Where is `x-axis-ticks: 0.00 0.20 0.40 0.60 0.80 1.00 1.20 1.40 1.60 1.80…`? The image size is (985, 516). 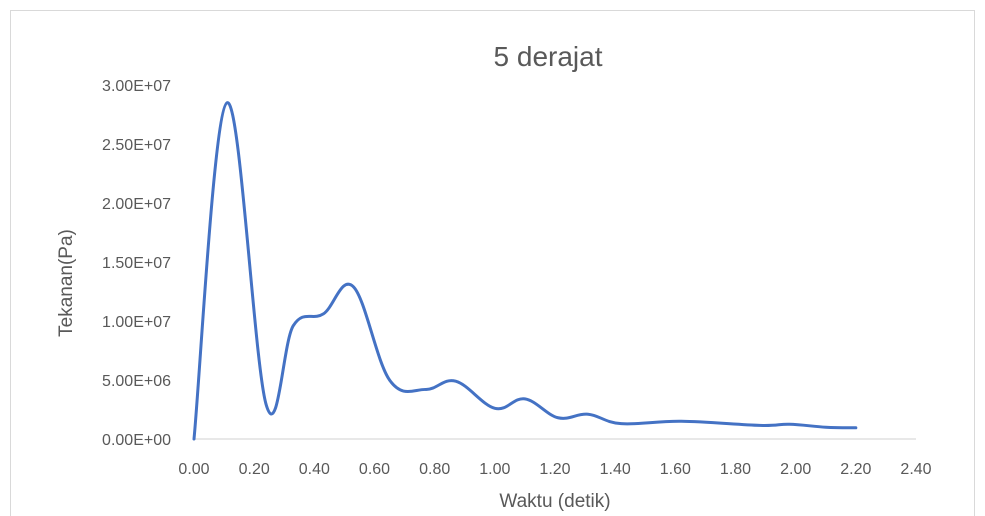
x-axis-ticks: 0.00 0.20 0.40 0.60 0.80 1.00 1.20 1.40 1.60 1.80… is located at coordinates (554, 469).